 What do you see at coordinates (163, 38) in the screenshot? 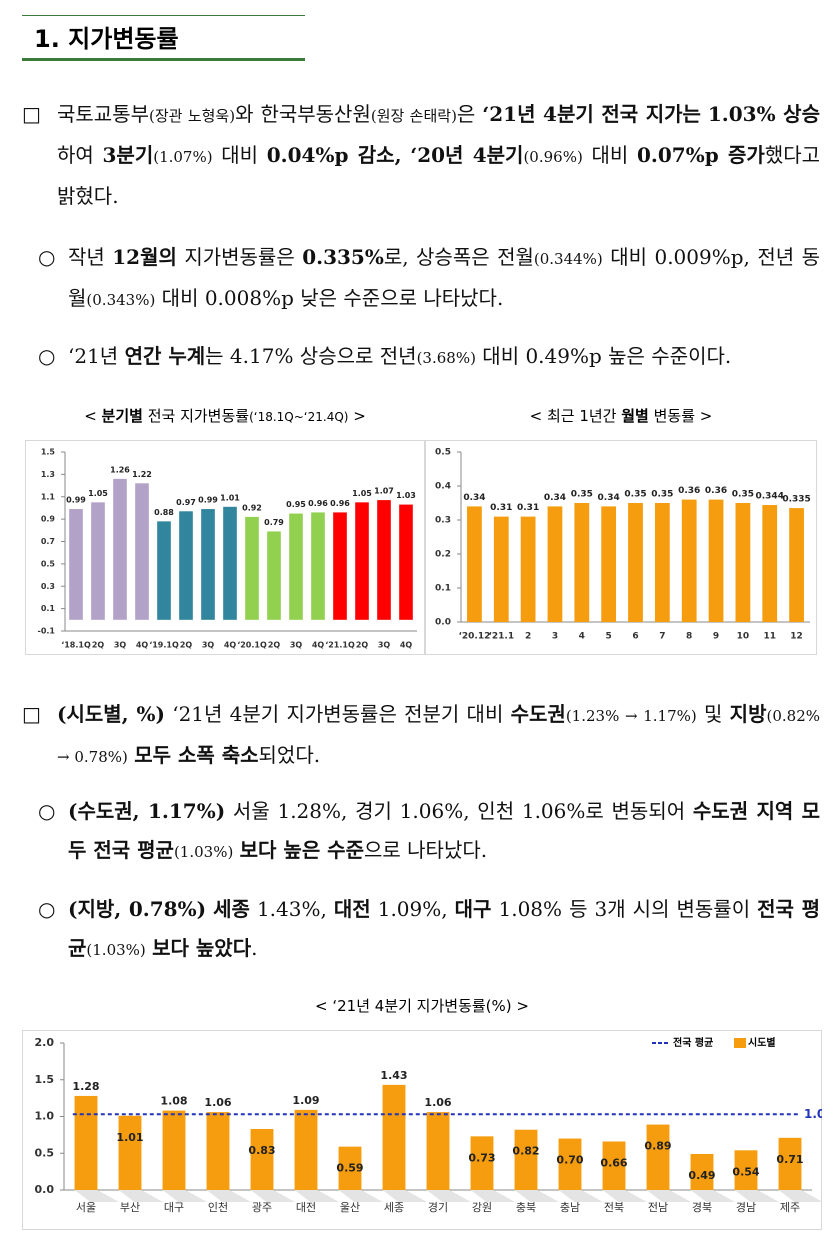
I see `section-title: 1. 지가변동률` at bounding box center [163, 38].